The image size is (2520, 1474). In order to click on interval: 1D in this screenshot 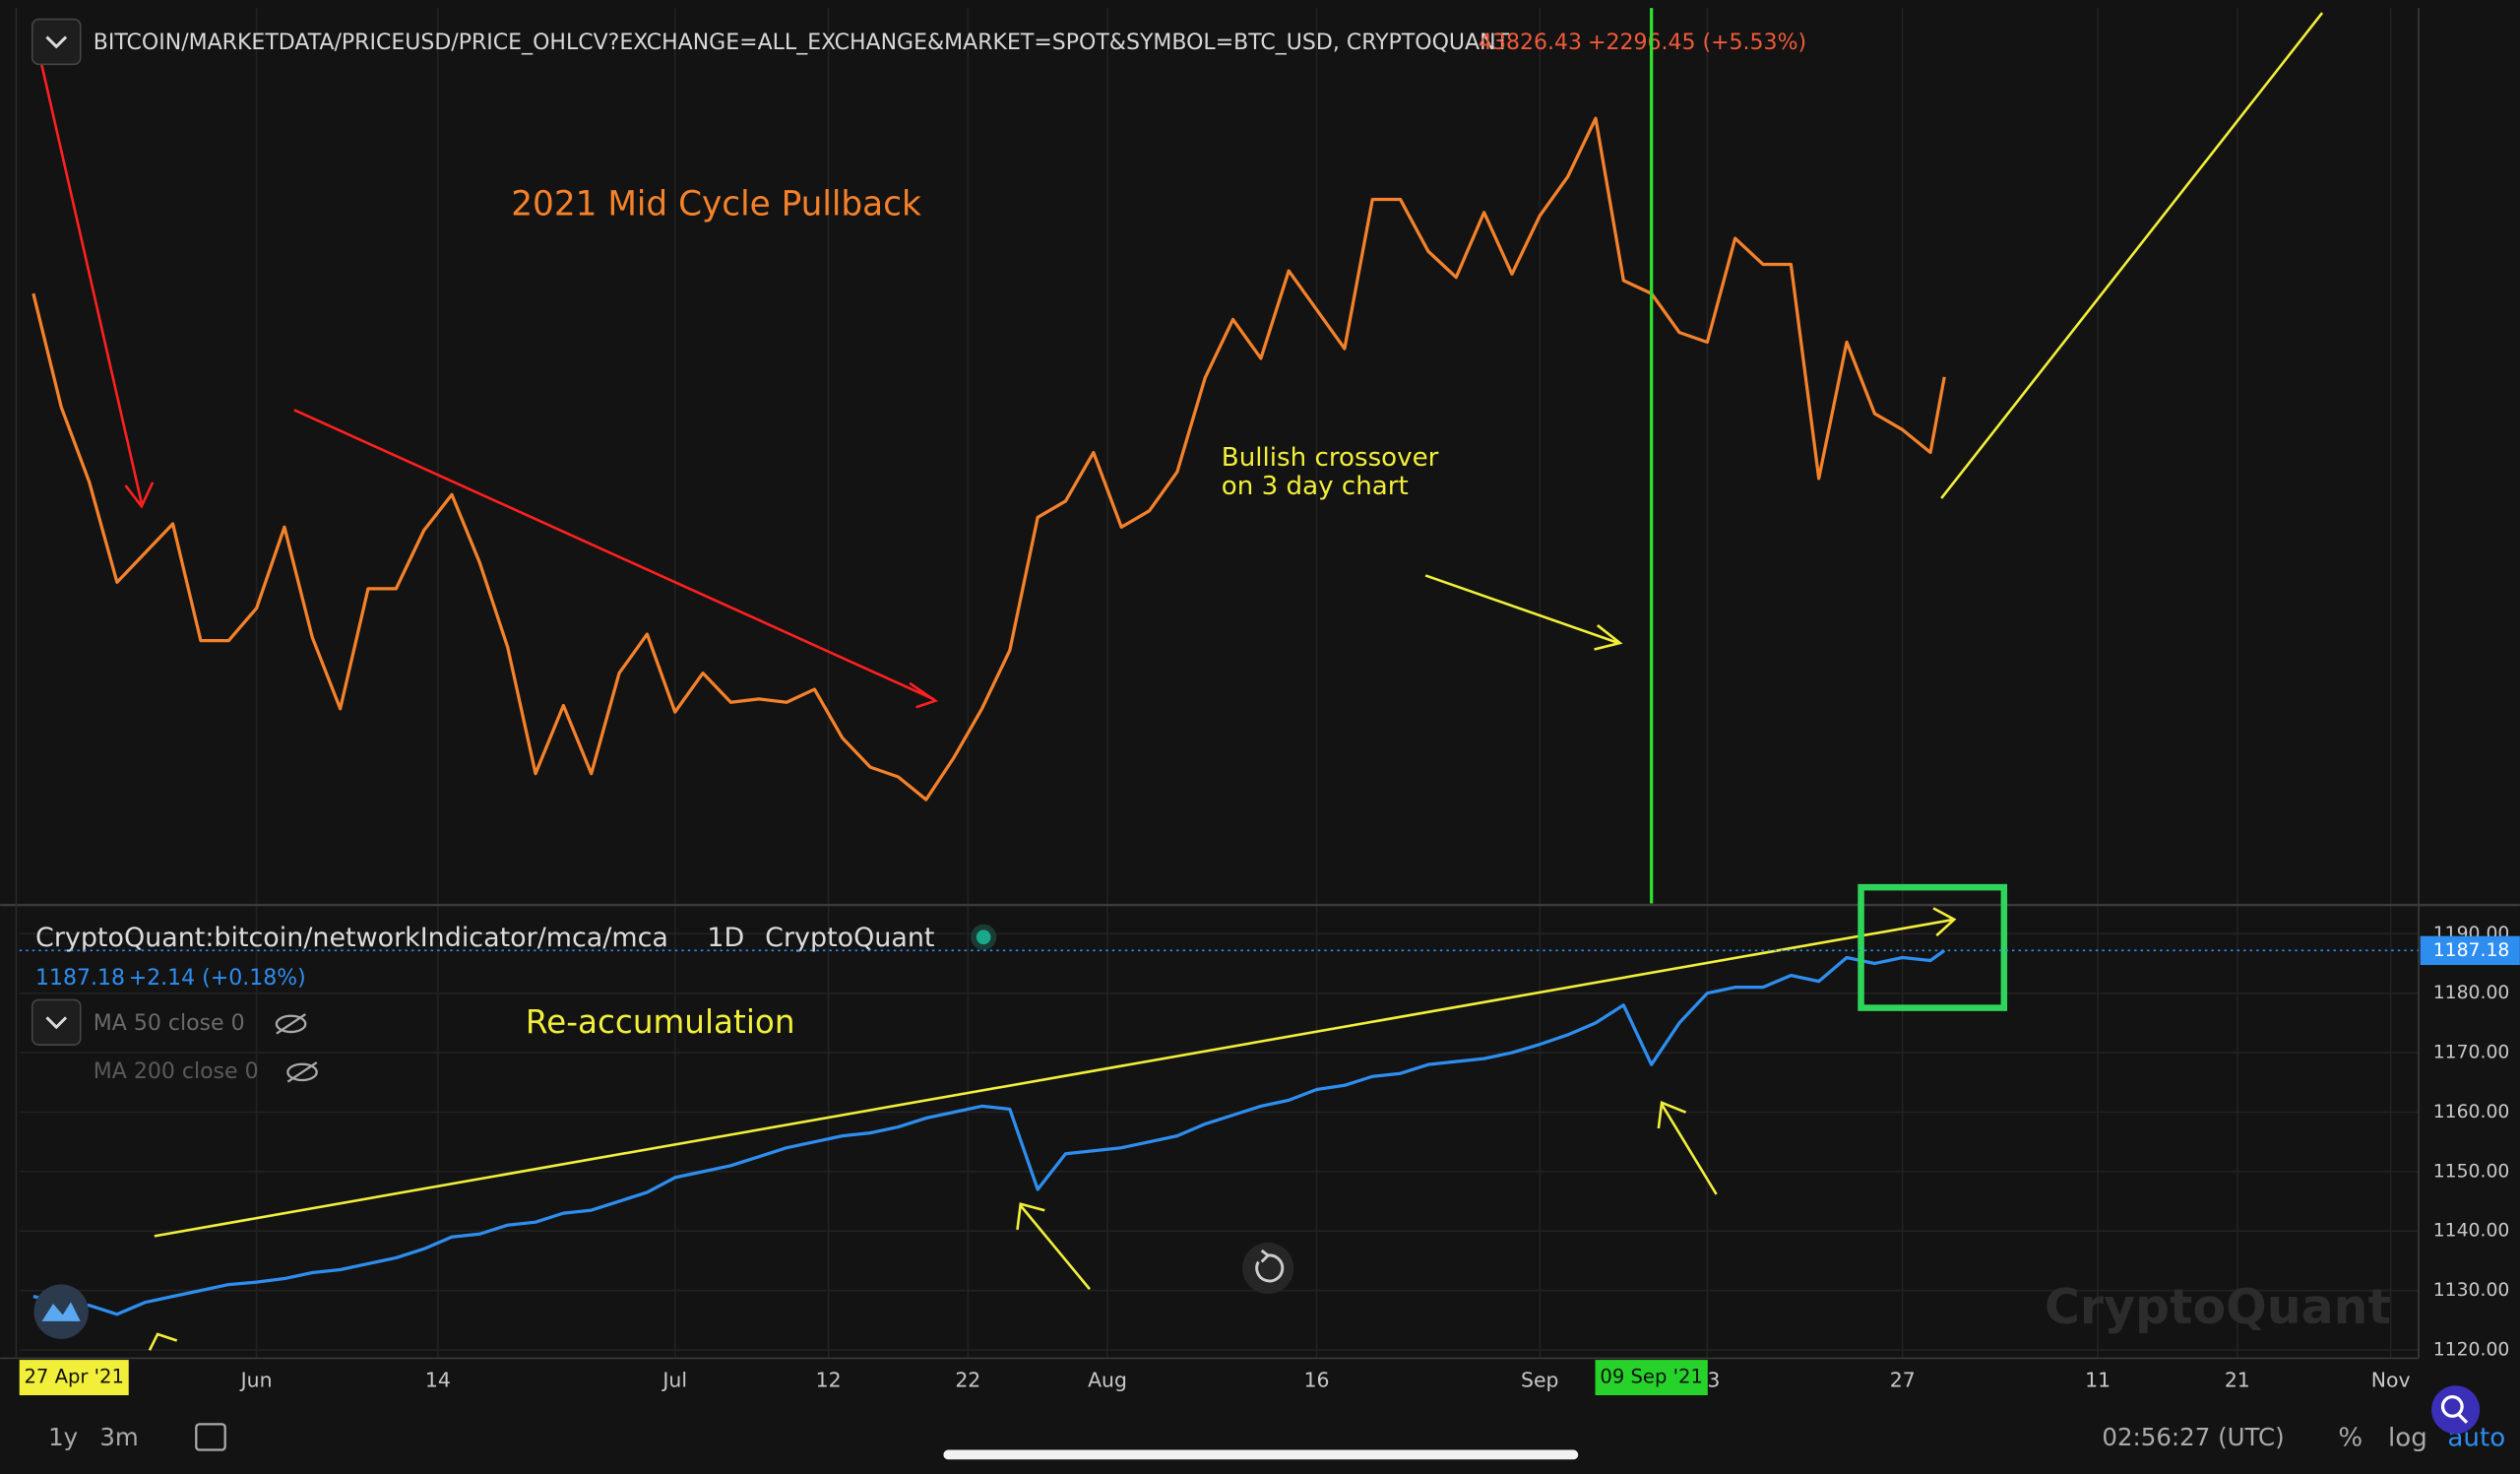, I will do `click(725, 938)`.